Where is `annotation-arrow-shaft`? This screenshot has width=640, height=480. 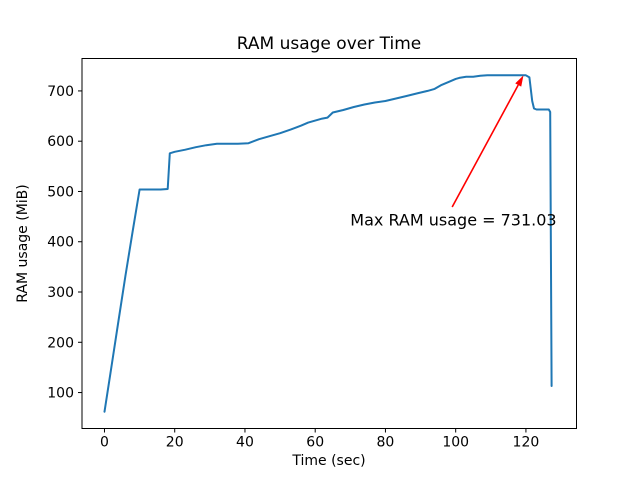 annotation-arrow-shaft is located at coordinates (485, 146).